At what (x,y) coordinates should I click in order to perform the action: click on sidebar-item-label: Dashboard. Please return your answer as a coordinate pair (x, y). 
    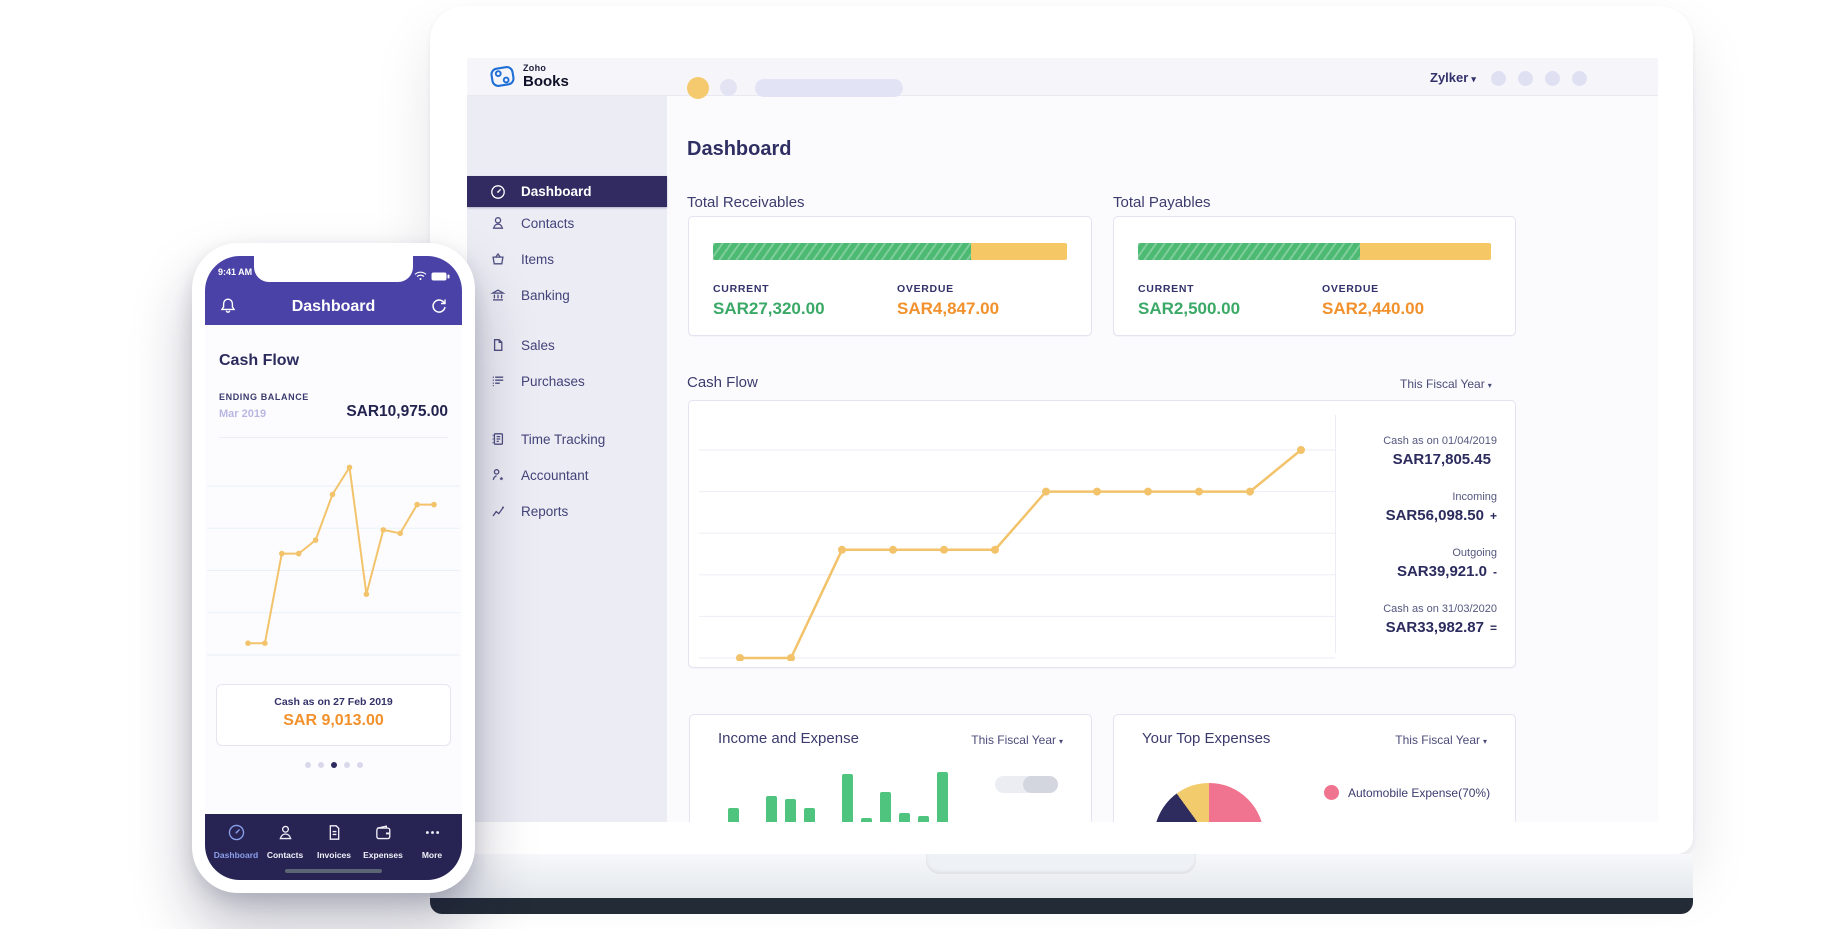
    Looking at the image, I should click on (556, 191).